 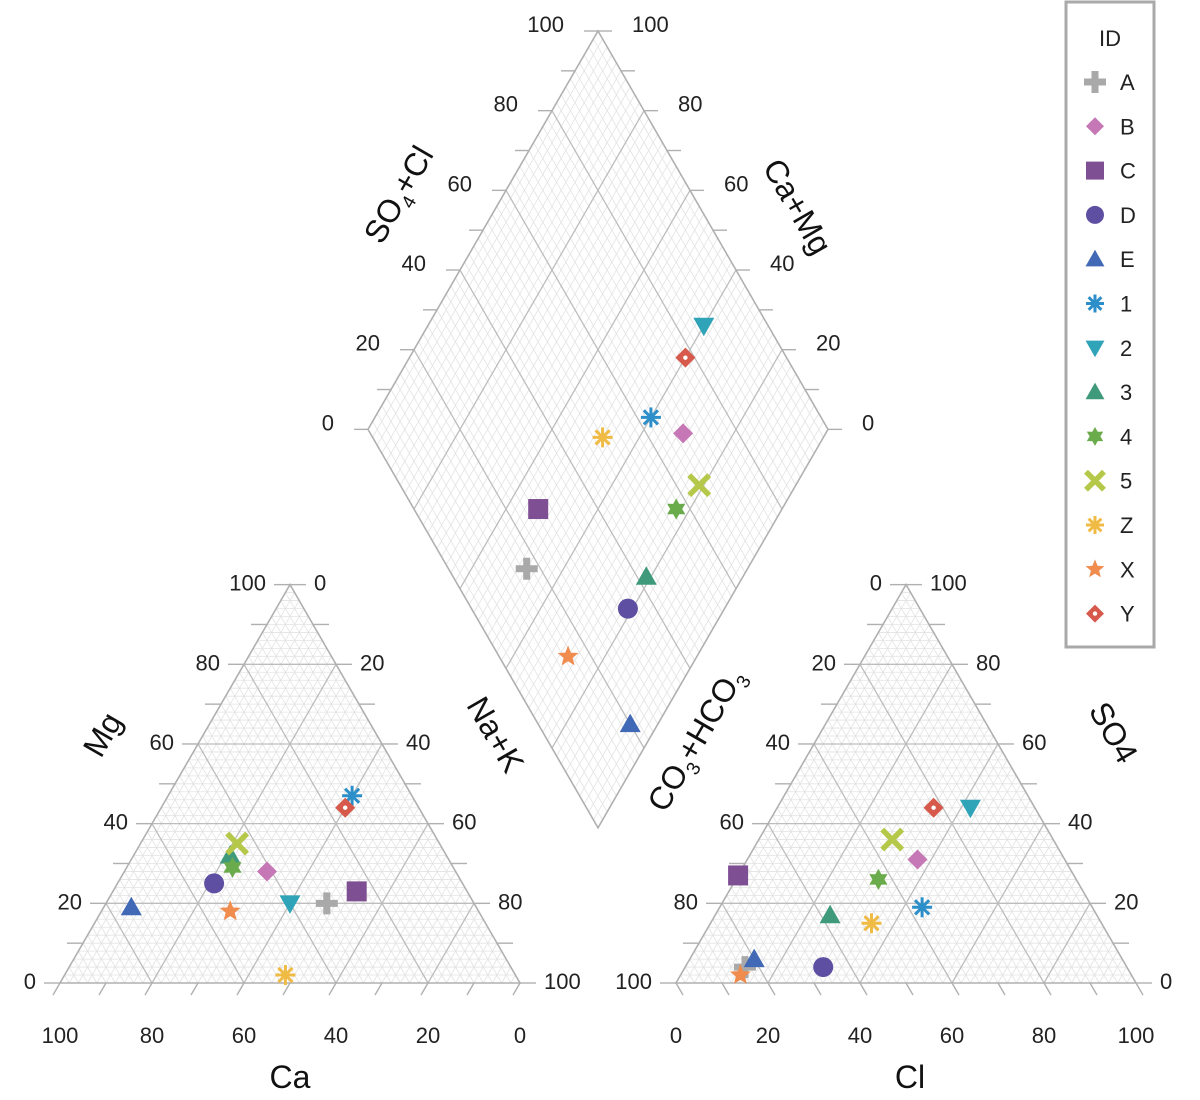 What do you see at coordinates (768, 1035) in the screenshot?
I see `cl-tick-label: 20` at bounding box center [768, 1035].